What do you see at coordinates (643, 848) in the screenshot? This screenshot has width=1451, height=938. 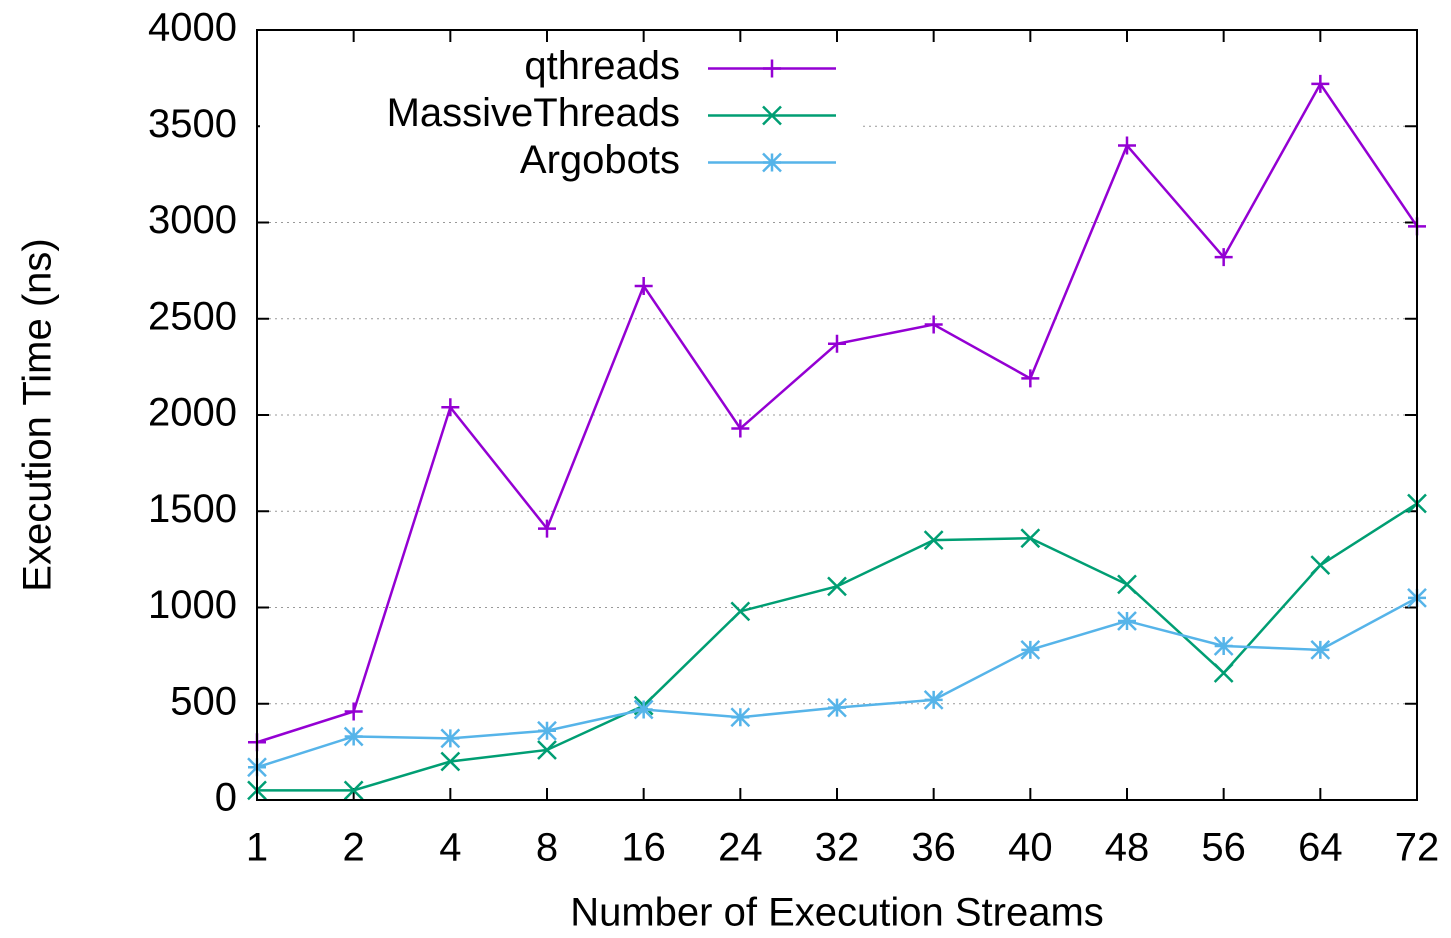 I see `x-tick-label: 16` at bounding box center [643, 848].